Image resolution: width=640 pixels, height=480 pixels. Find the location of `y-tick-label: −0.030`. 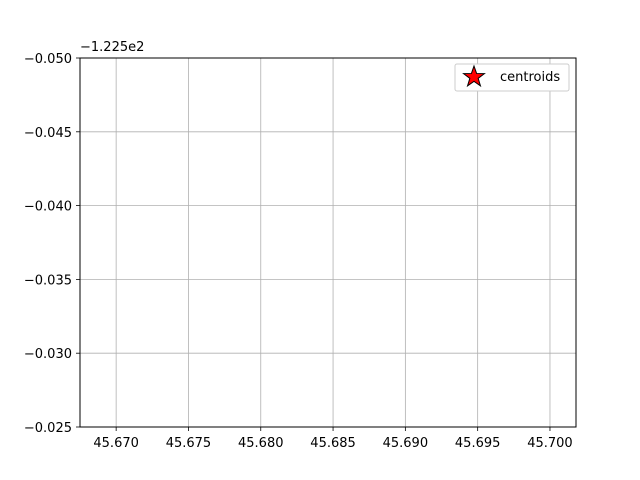

y-tick-label: −0.030 is located at coordinates (48, 354).